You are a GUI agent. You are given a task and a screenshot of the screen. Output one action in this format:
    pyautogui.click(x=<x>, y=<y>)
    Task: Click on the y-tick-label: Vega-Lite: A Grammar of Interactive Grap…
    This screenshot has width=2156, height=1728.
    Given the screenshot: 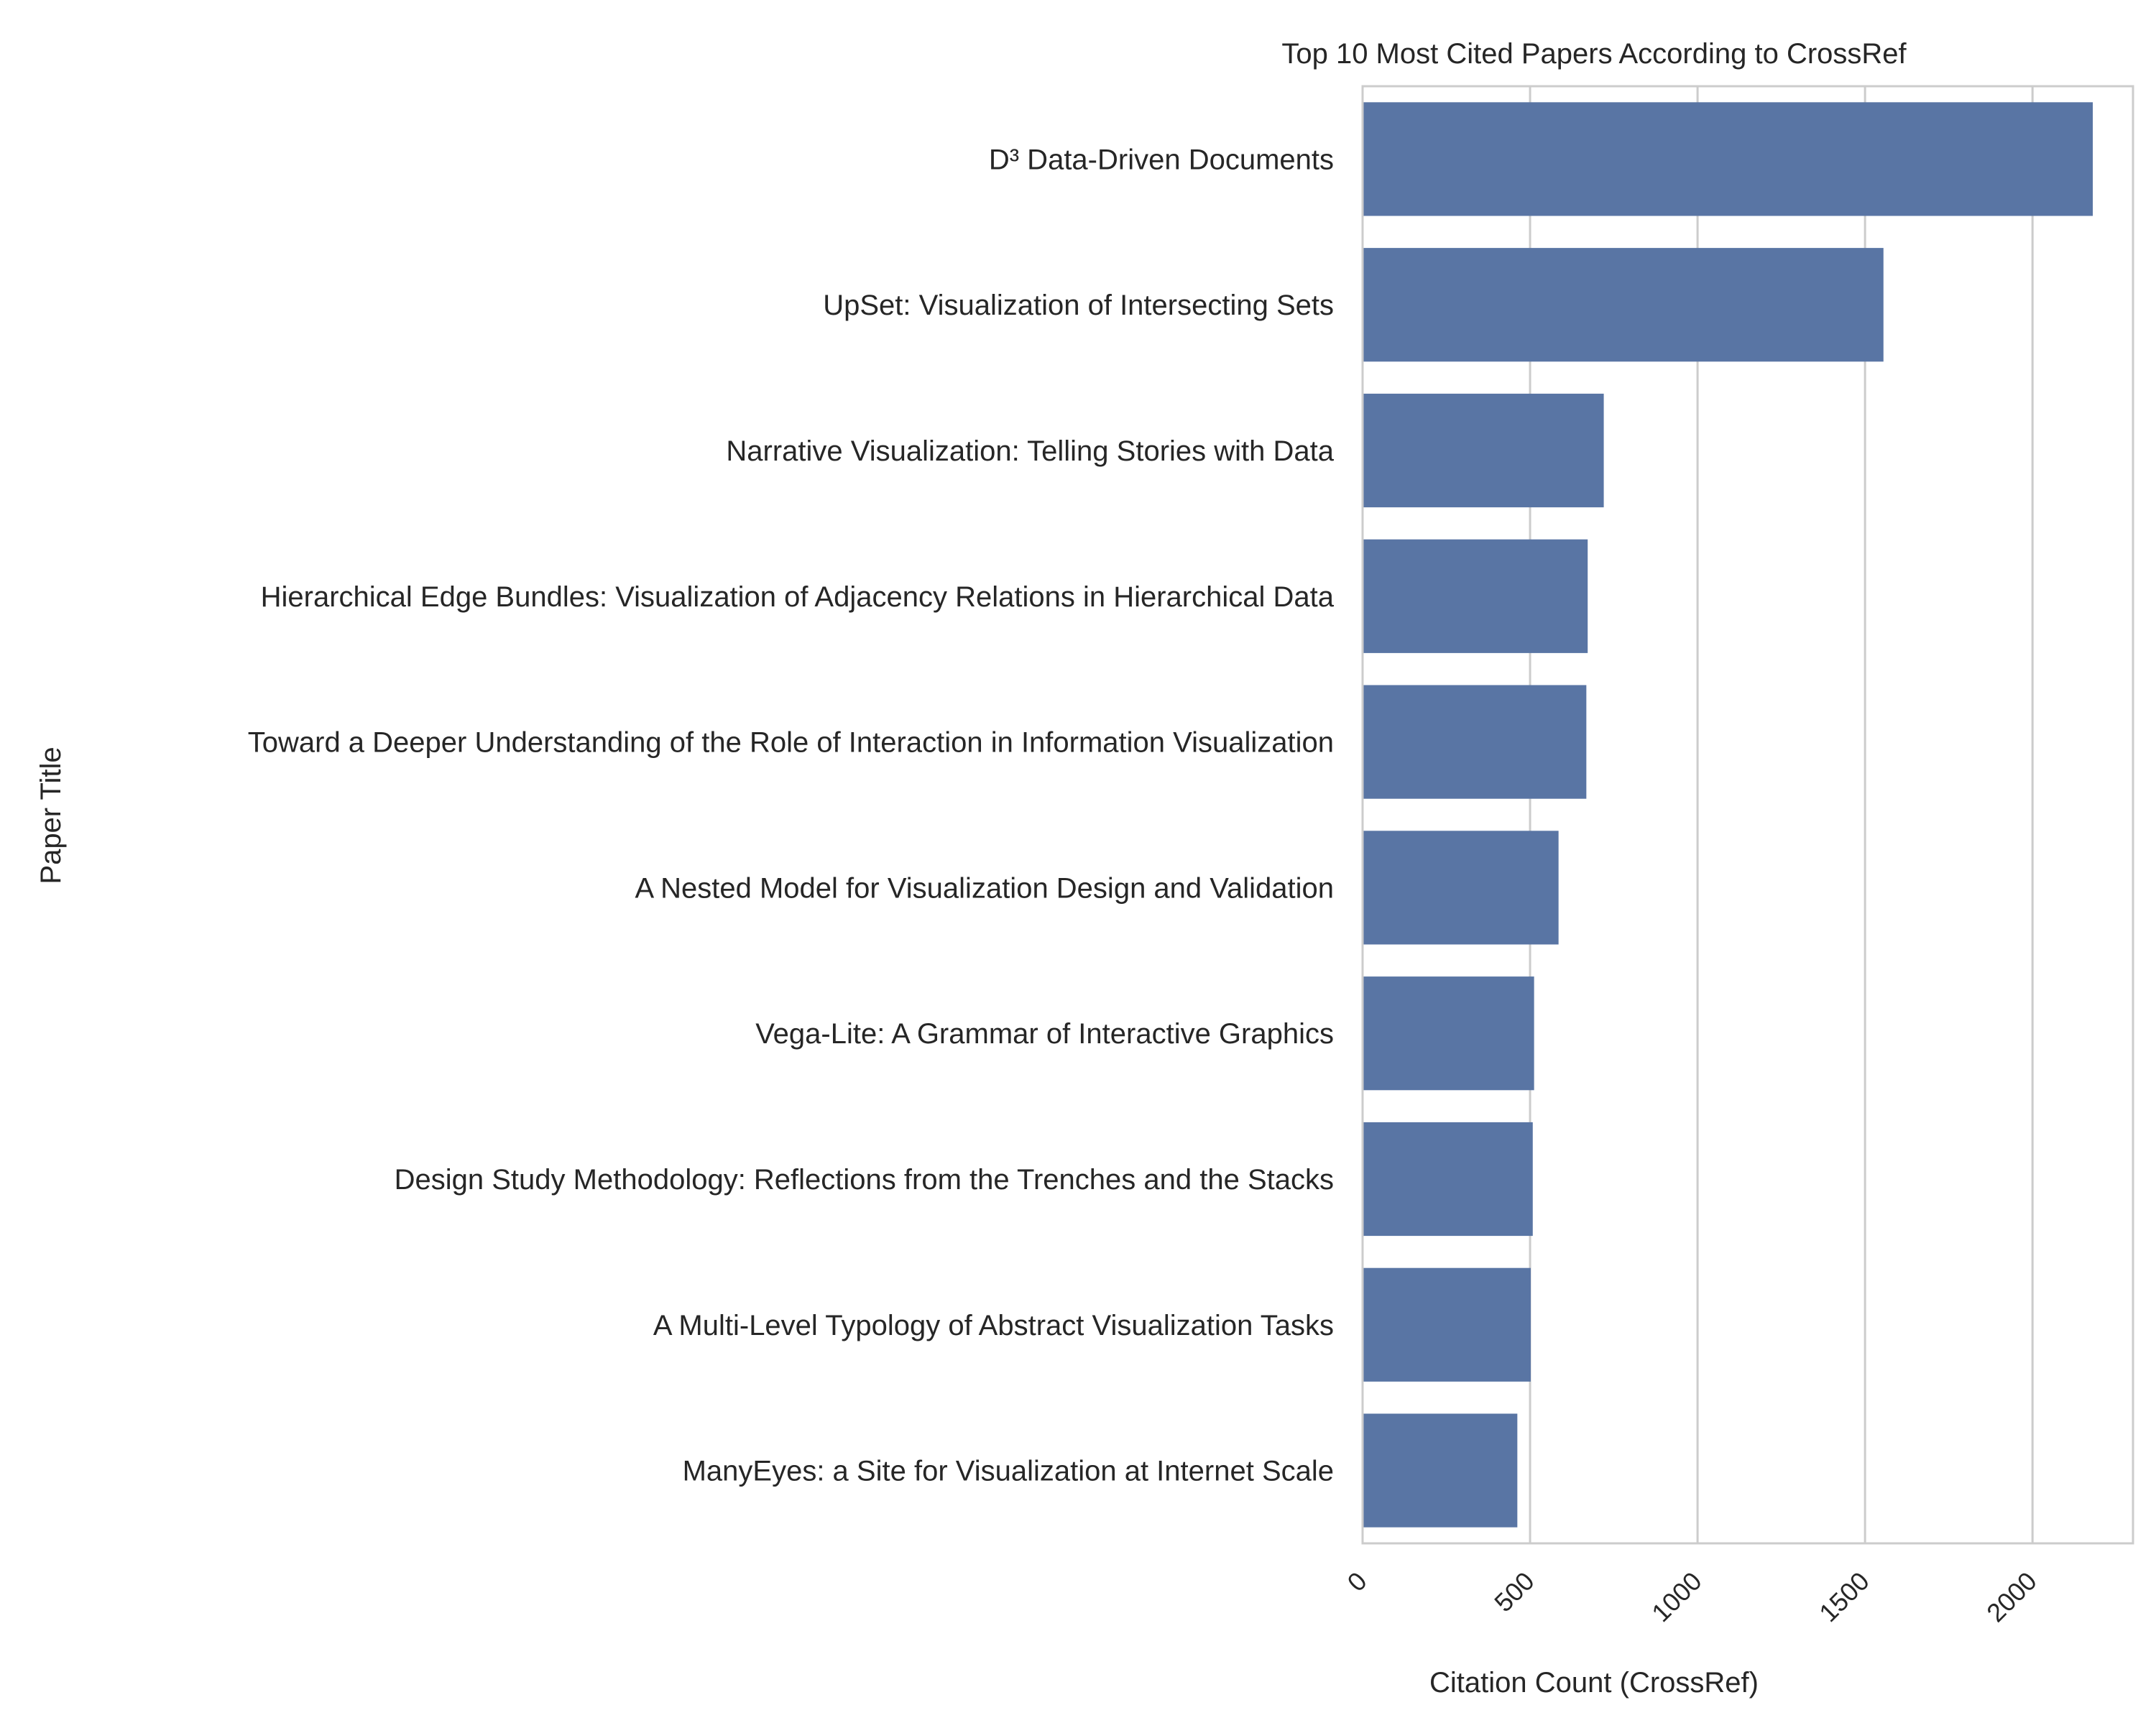 What is the action you would take?
    pyautogui.click(x=1044, y=1034)
    